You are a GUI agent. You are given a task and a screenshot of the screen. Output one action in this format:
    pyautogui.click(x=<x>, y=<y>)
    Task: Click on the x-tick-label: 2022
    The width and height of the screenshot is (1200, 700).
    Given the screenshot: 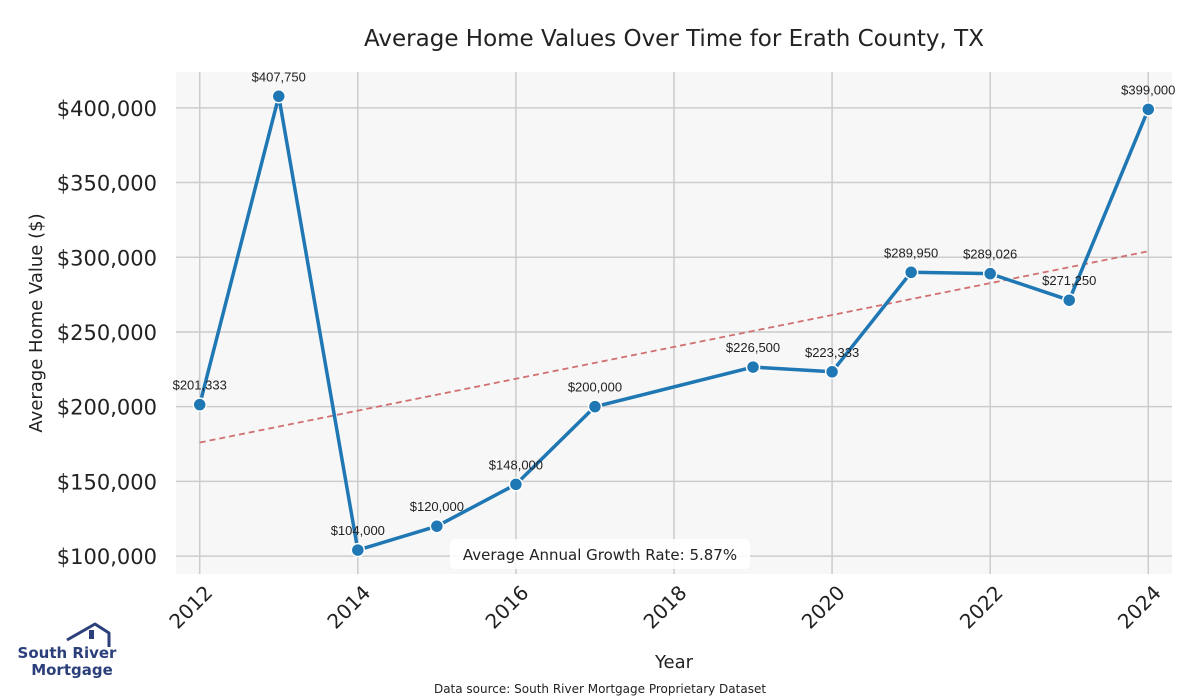 What is the action you would take?
    pyautogui.click(x=981, y=607)
    